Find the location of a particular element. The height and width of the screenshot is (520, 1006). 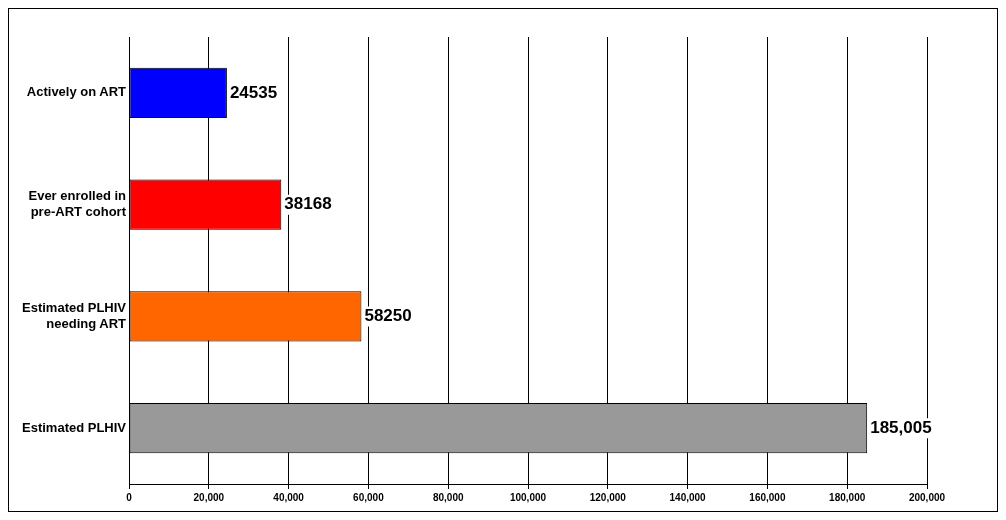

y-tick-label: Ever enrolled in pre-ART cohort is located at coordinates (77, 203).